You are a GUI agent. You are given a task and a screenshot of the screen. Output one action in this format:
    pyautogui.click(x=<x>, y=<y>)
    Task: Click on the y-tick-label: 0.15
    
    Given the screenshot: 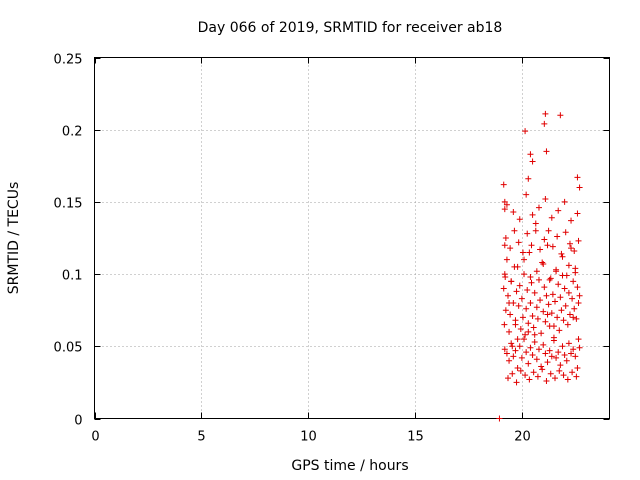 What is the action you would take?
    pyautogui.click(x=68, y=204)
    